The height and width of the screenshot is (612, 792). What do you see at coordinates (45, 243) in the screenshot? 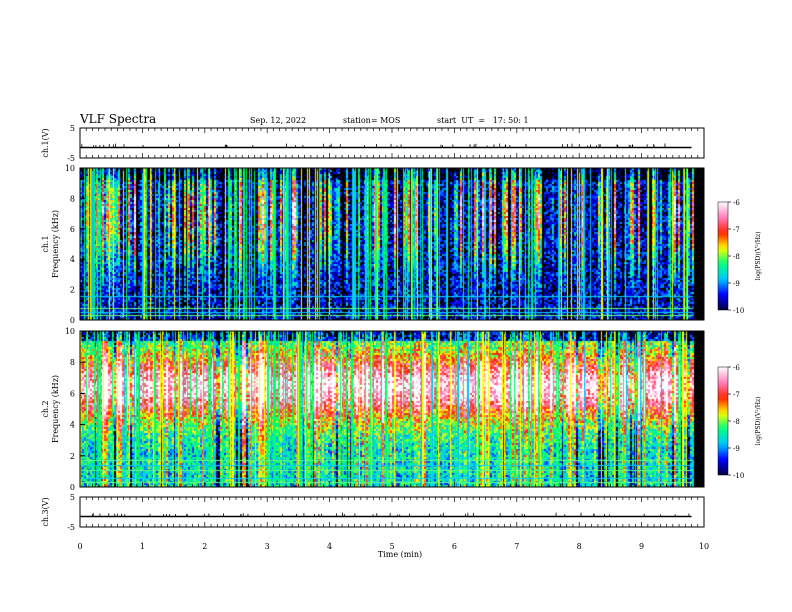
I see `y-axis-label: ch.1` at bounding box center [45, 243].